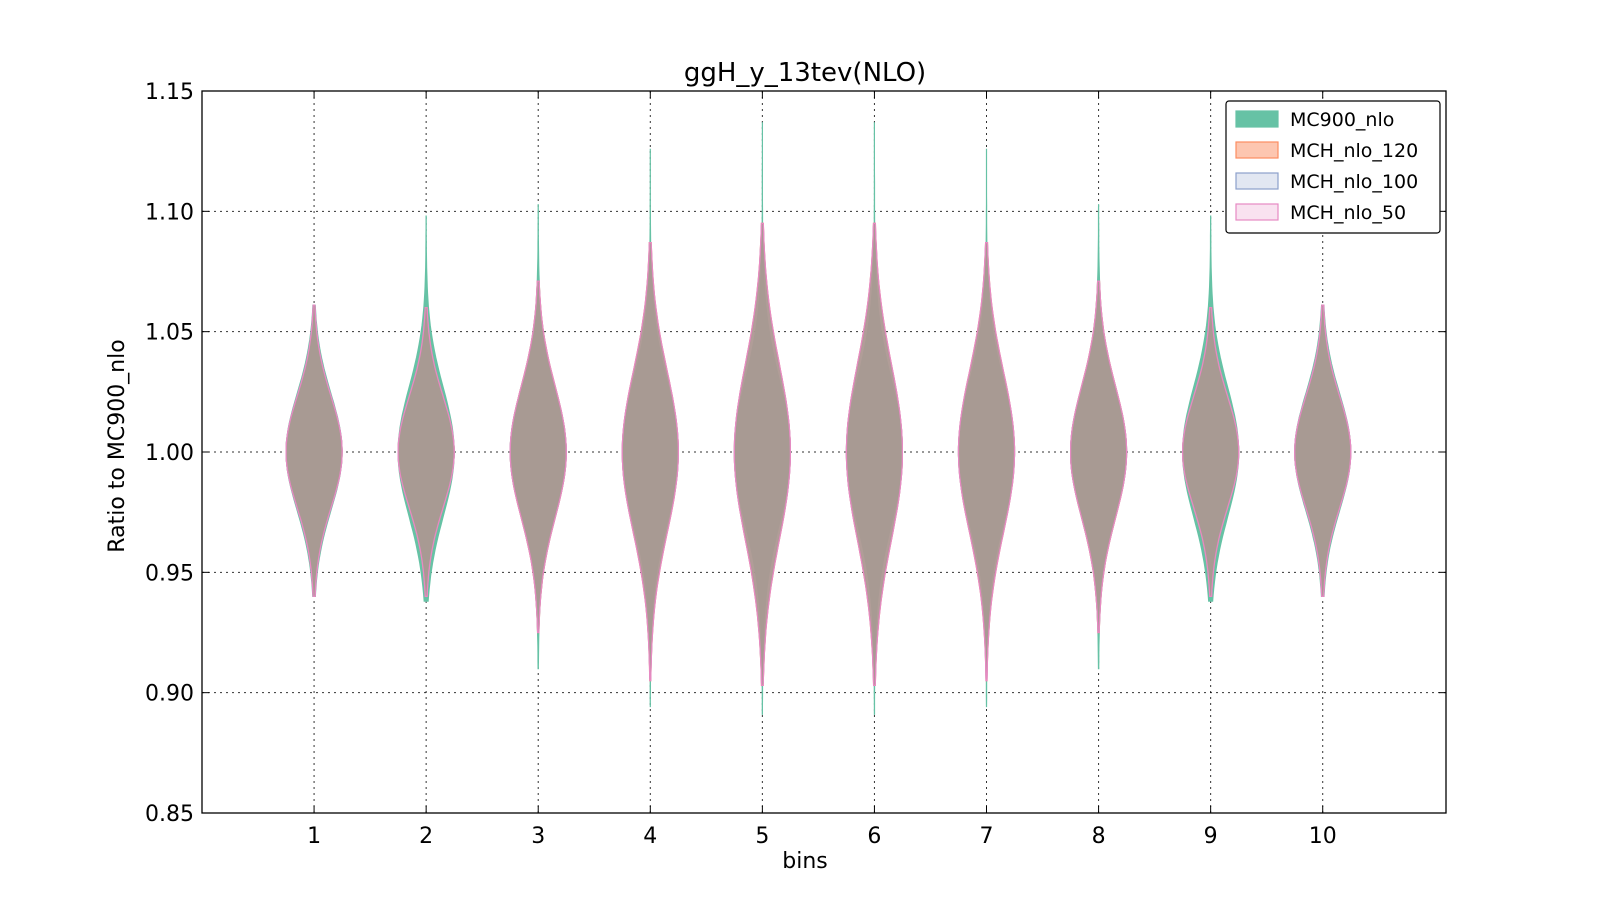 The width and height of the screenshot is (1600, 900). I want to click on x-tick-label: 2, so click(426, 836).